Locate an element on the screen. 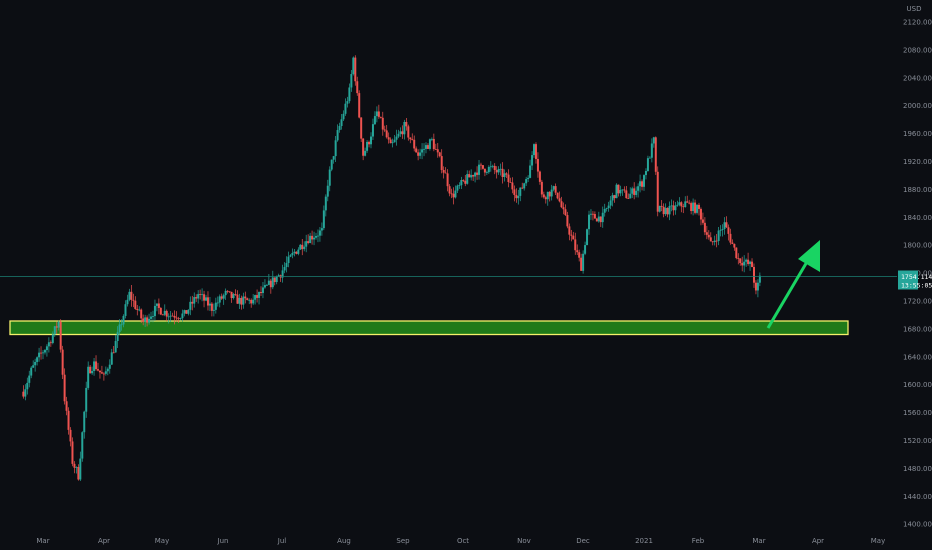 This screenshot has width=932, height=550. y-tick-label: 1640.000 is located at coordinates (917, 357).